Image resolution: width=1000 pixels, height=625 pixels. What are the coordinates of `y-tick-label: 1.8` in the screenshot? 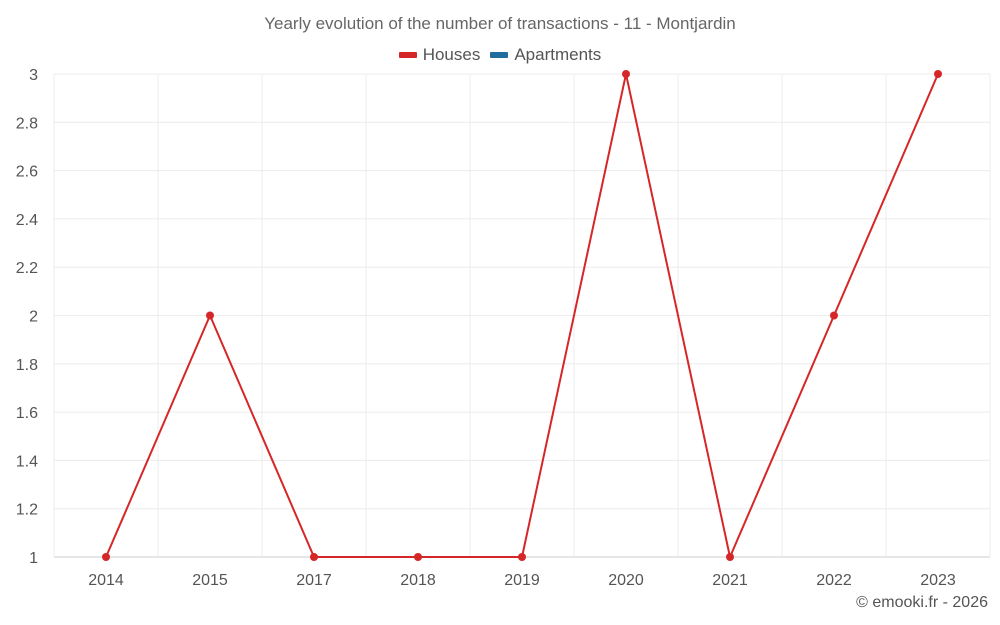 It's located at (27, 365).